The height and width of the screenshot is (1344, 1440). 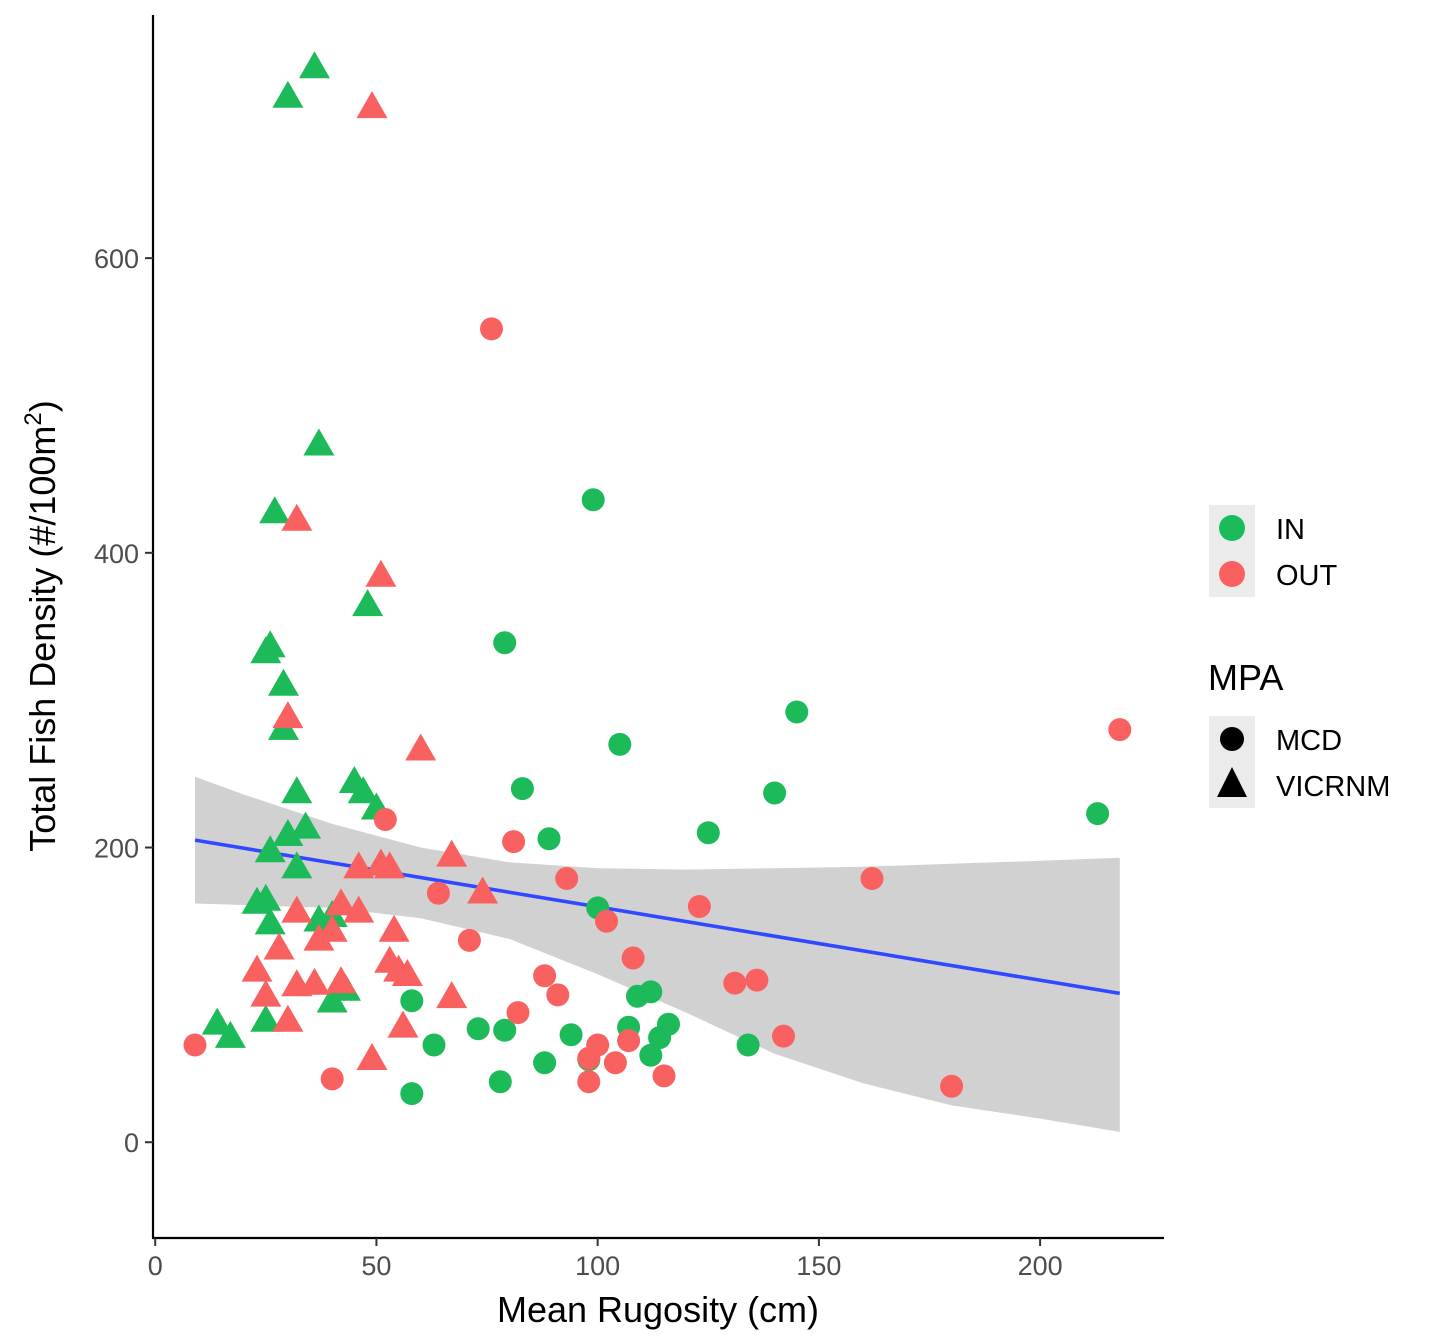 What do you see at coordinates (1232, 782) in the screenshot?
I see `legend-vicrnm-triangle-icon` at bounding box center [1232, 782].